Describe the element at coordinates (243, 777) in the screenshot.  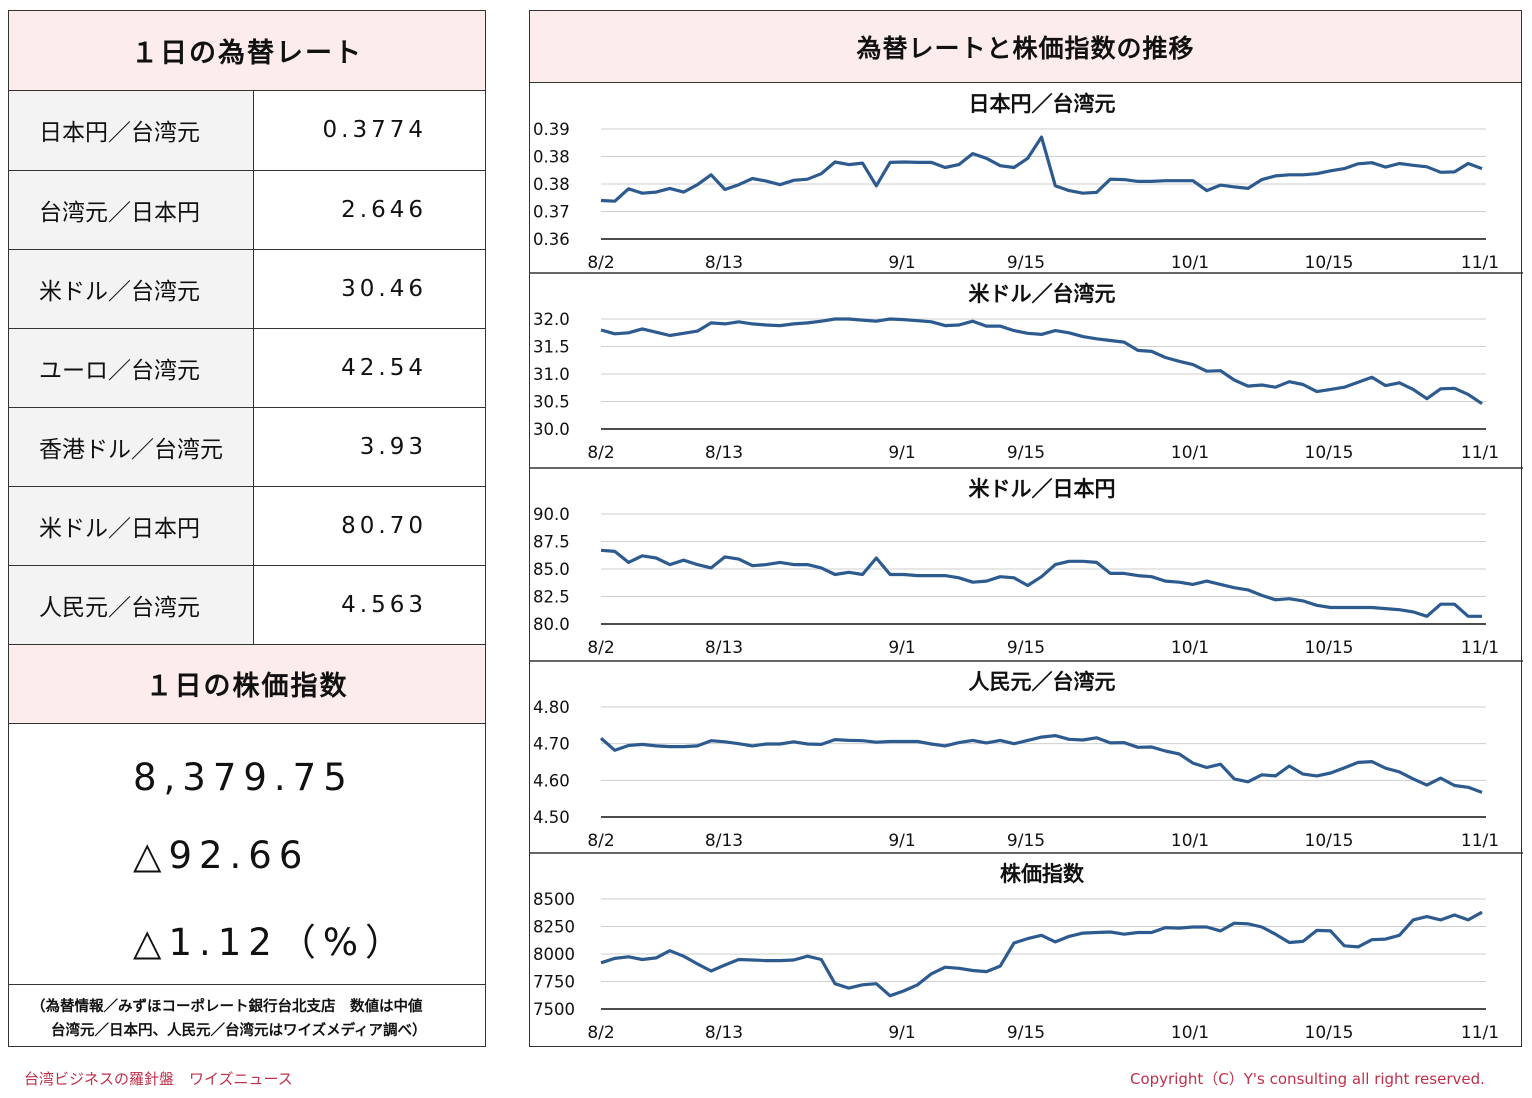
I see `stock-value: 8,379.75` at that location.